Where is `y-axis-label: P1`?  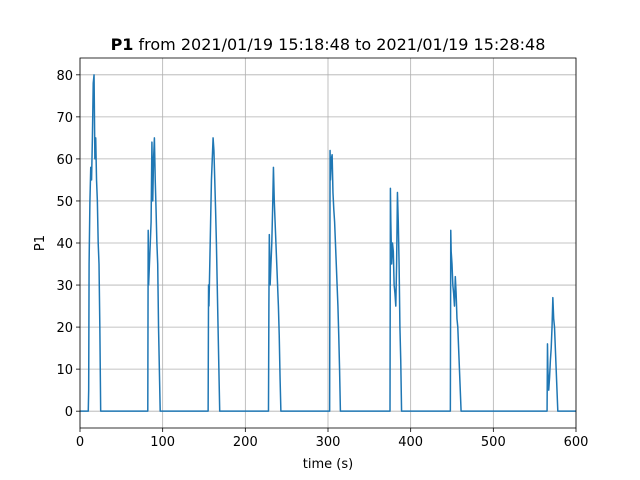
y-axis-label: P1 is located at coordinates (40, 243).